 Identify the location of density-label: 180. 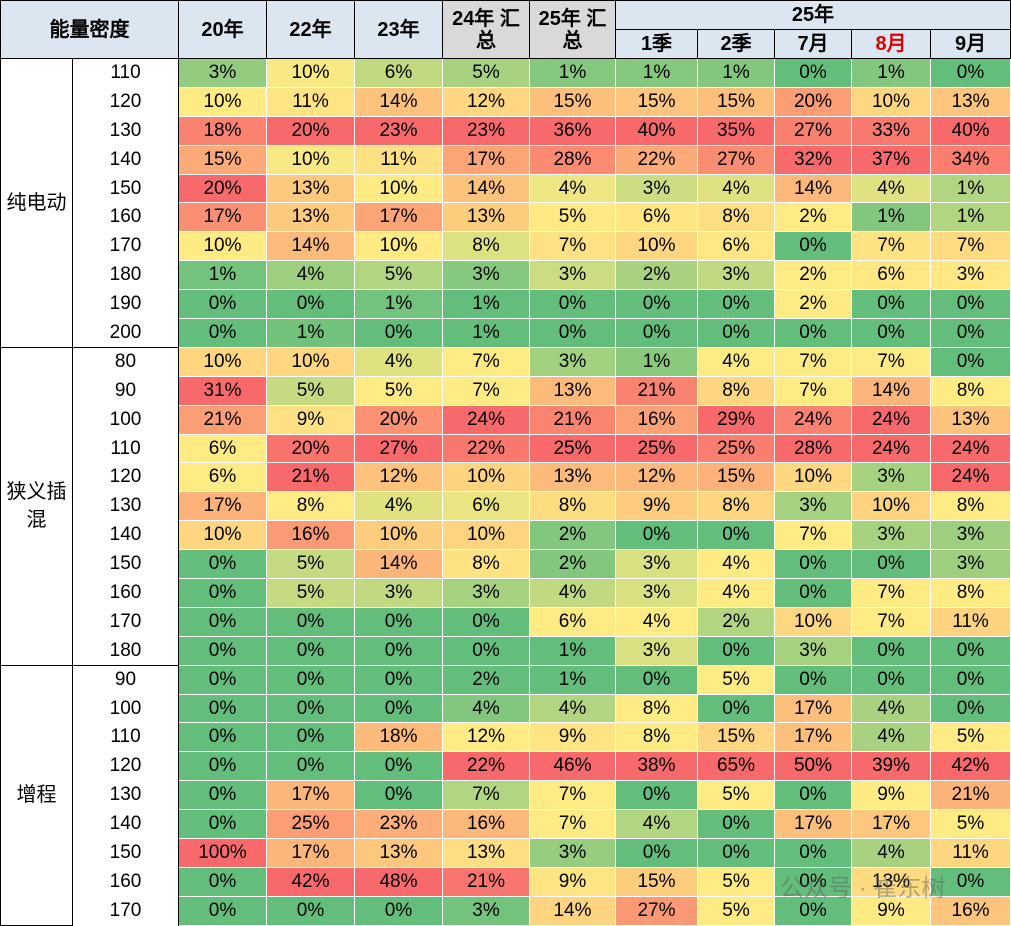
(125, 275).